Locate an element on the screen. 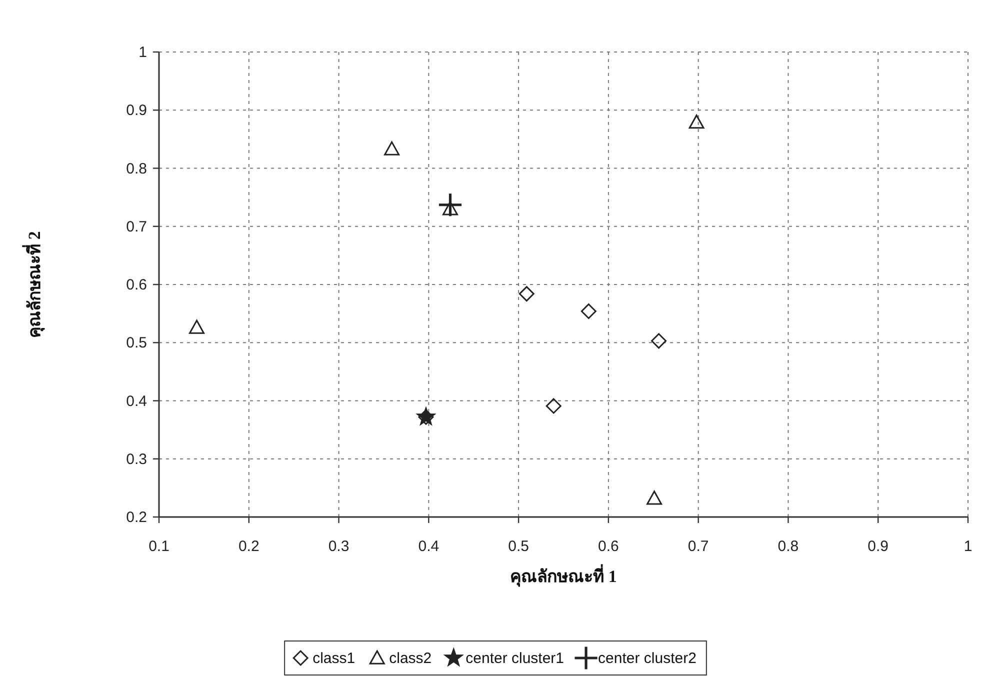 This screenshot has width=991, height=682. x-tick-label: 0.3 is located at coordinates (339, 546).